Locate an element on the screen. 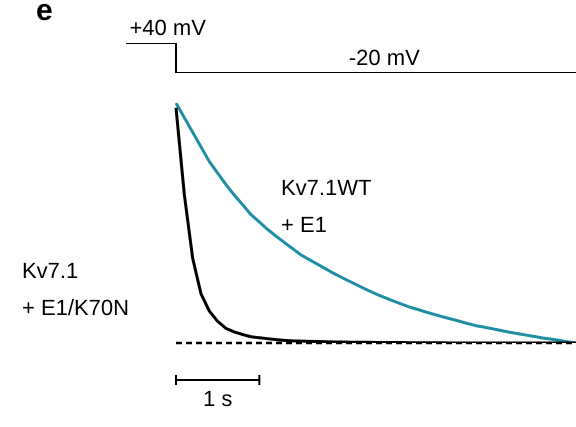 This screenshot has width=576, height=427. series-label: Kv7.1WT + E1 is located at coordinates (326, 206).